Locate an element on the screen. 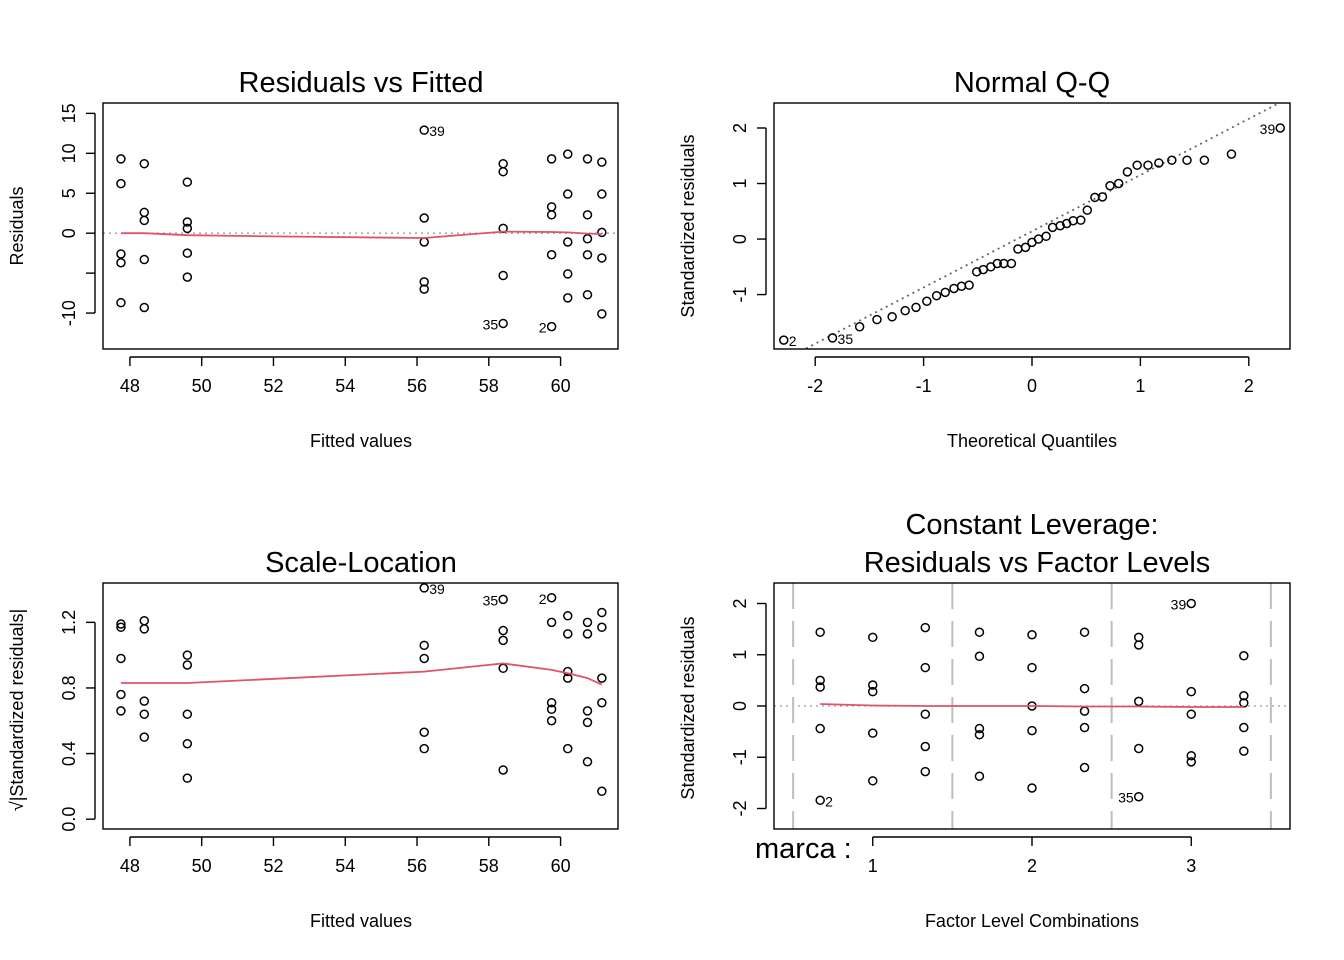 The height and width of the screenshot is (960, 1344). panel3-x-tick-label: 56 is located at coordinates (417, 866).